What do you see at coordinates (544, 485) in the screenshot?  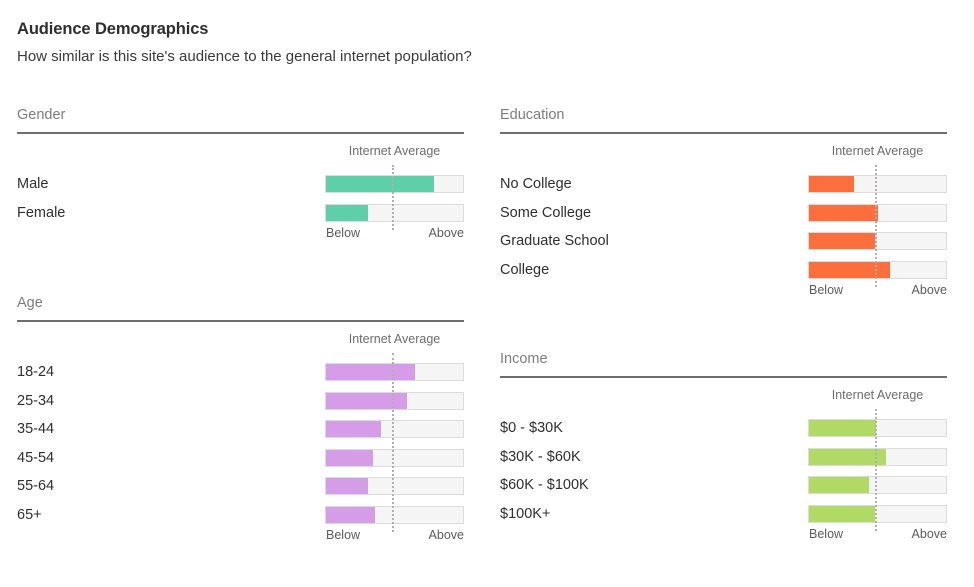 I see `row-label: $60K - $100K` at bounding box center [544, 485].